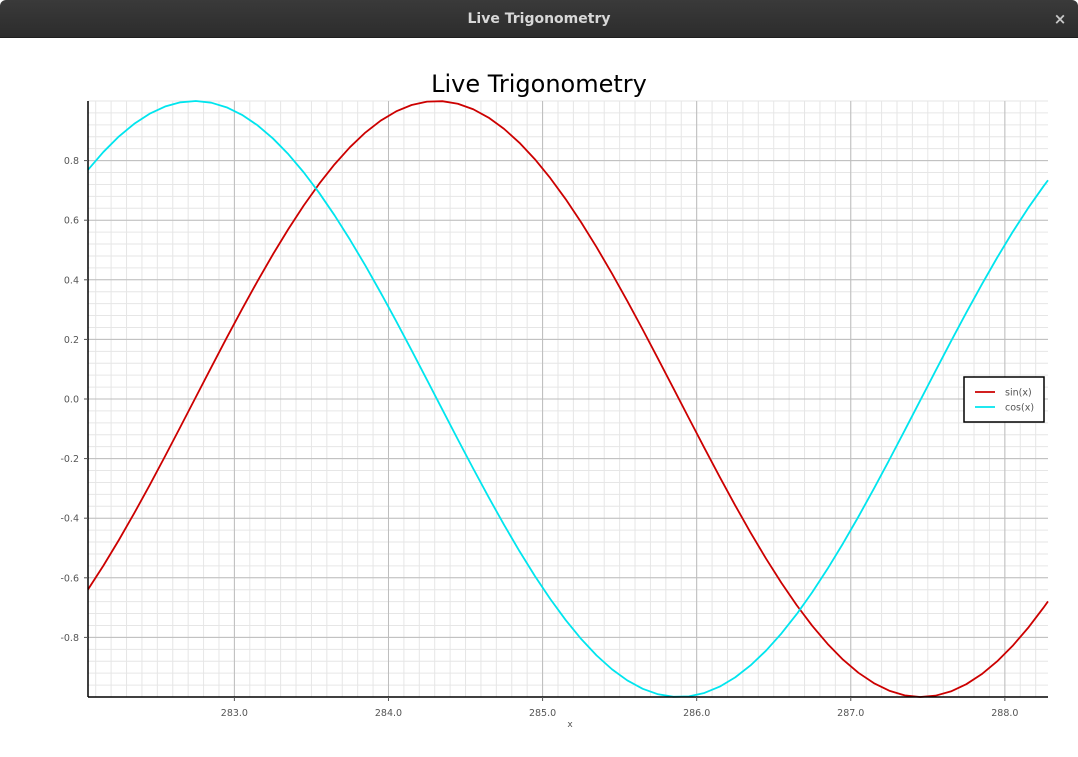  What do you see at coordinates (69, 638) in the screenshot?
I see `y-tick-label: -0.8` at bounding box center [69, 638].